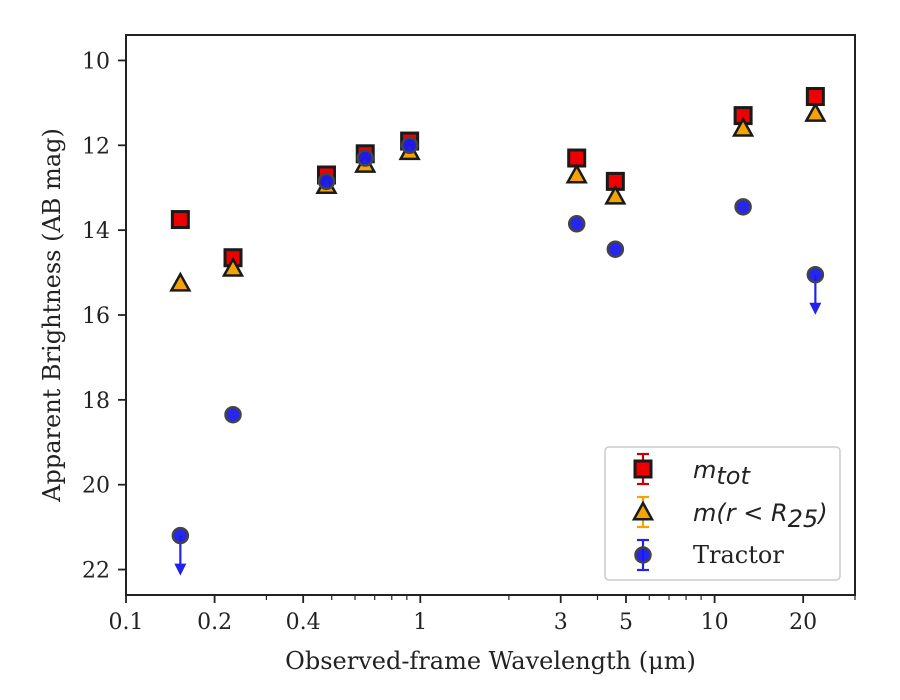 The image size is (900, 700). I want to click on legend-label-tractor: Tractor, so click(738, 555).